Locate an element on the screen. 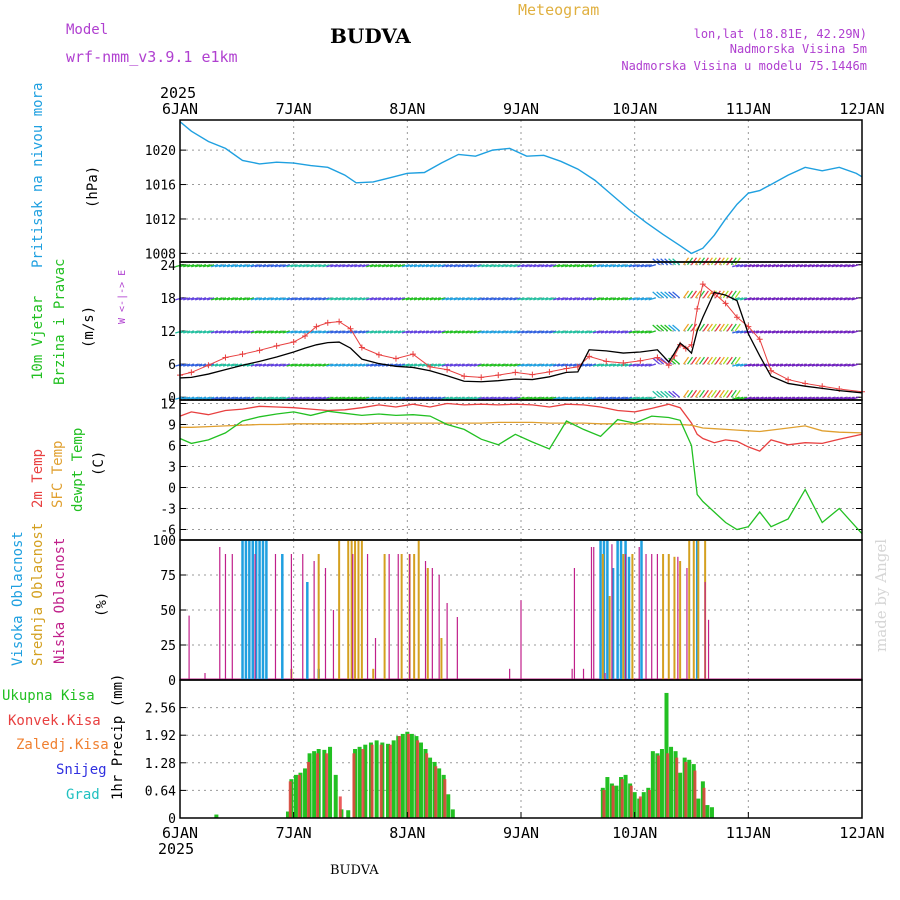  station-title: BUDVA is located at coordinates (370, 36).